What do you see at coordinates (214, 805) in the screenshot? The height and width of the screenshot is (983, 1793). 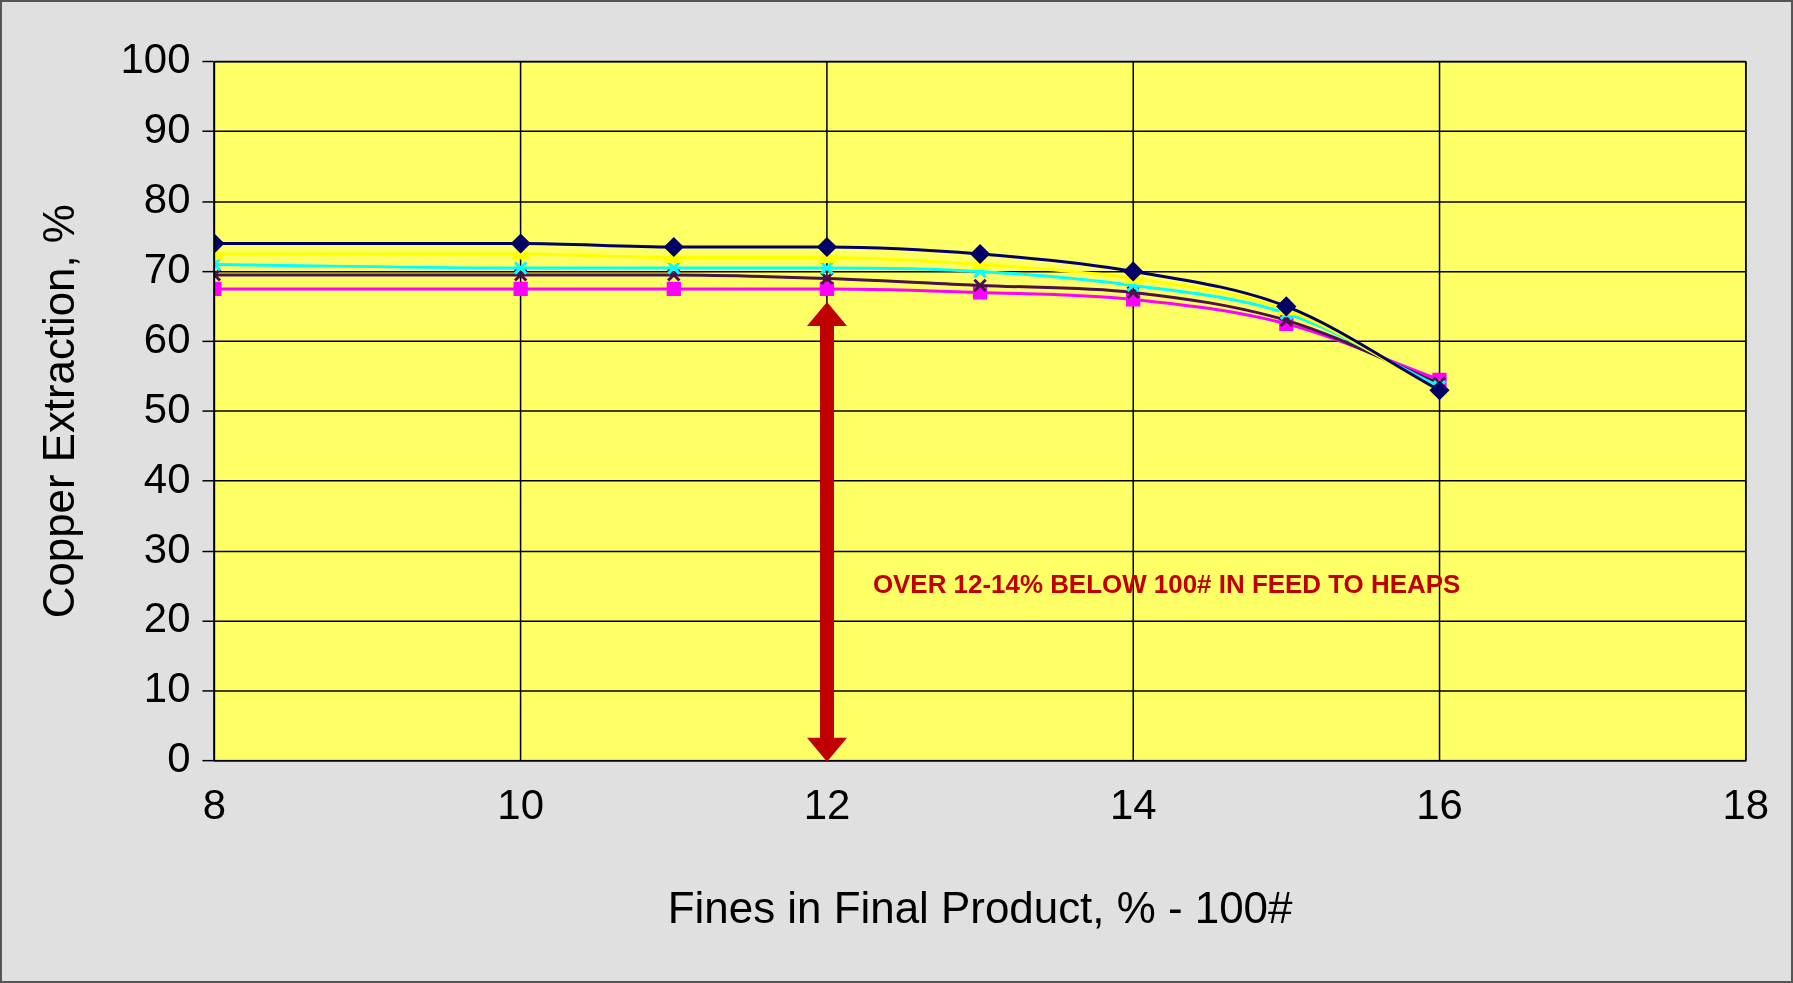 I see `x-tick-label: 8` at bounding box center [214, 805].